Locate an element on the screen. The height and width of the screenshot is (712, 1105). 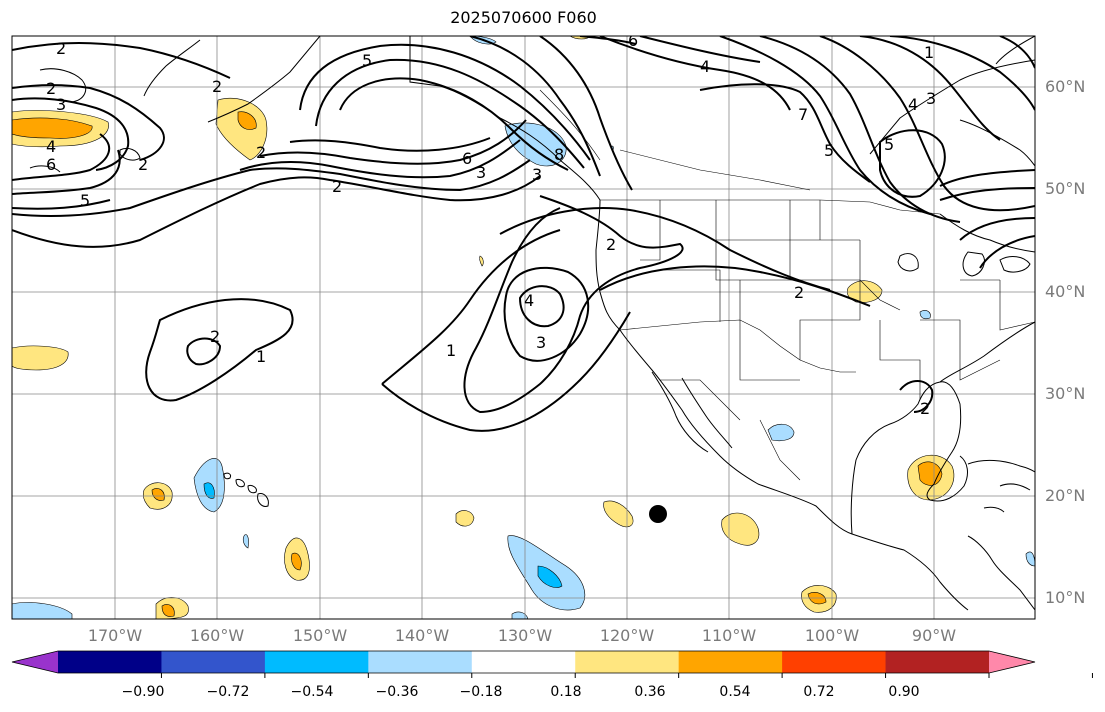
lat-label-20n: 20°N is located at coordinates (1065, 495).